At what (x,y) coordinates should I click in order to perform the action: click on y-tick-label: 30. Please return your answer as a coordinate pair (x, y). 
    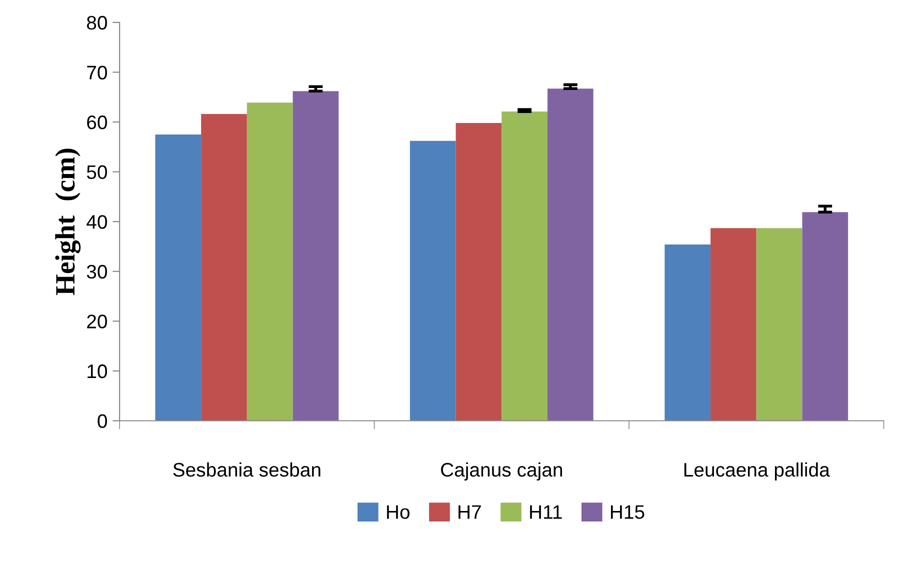
    Looking at the image, I should click on (97, 271).